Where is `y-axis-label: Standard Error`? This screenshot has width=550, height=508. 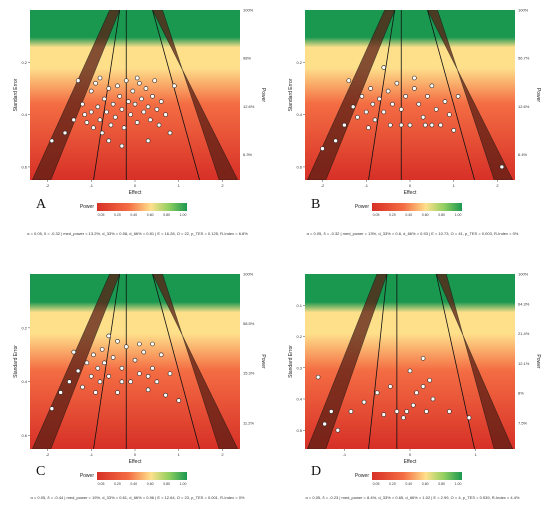
y-axis-label: Standard Error is located at coordinates (16, 361).